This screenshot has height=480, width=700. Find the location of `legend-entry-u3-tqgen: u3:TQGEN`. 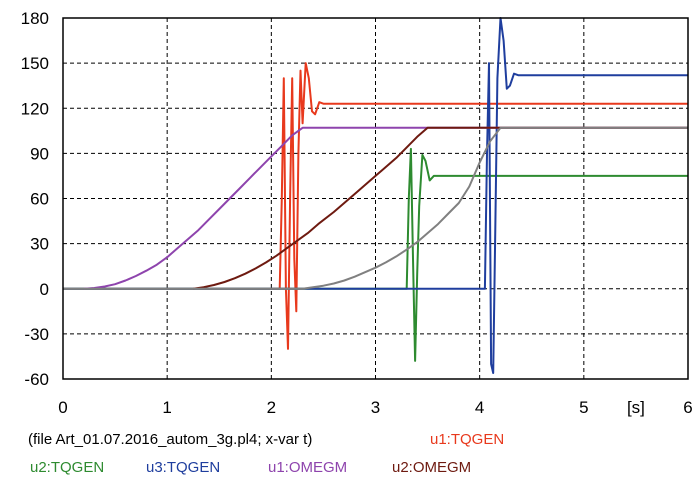

legend-entry-u3-tqgen: u3:TQGEN is located at coordinates (183, 467).